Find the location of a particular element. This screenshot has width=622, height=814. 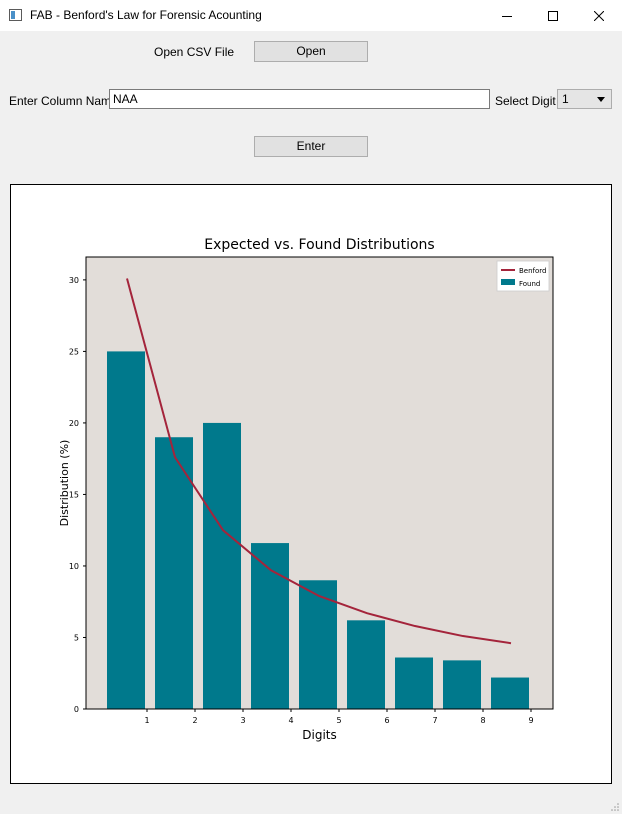

minimize-button is located at coordinates (507, 15).